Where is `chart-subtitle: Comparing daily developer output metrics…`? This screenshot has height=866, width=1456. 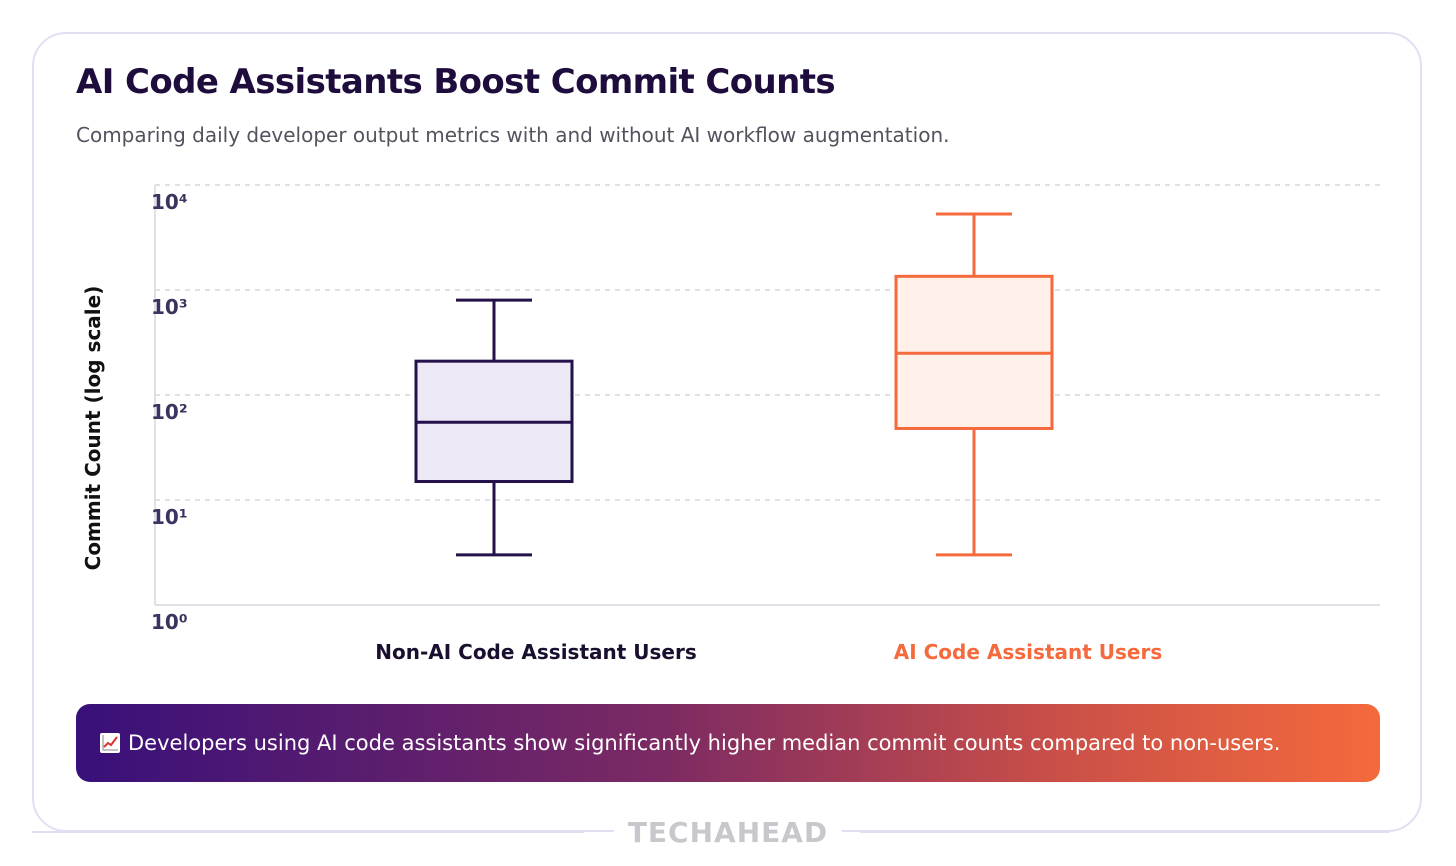 chart-subtitle: Comparing daily developer output metrics… is located at coordinates (513, 135).